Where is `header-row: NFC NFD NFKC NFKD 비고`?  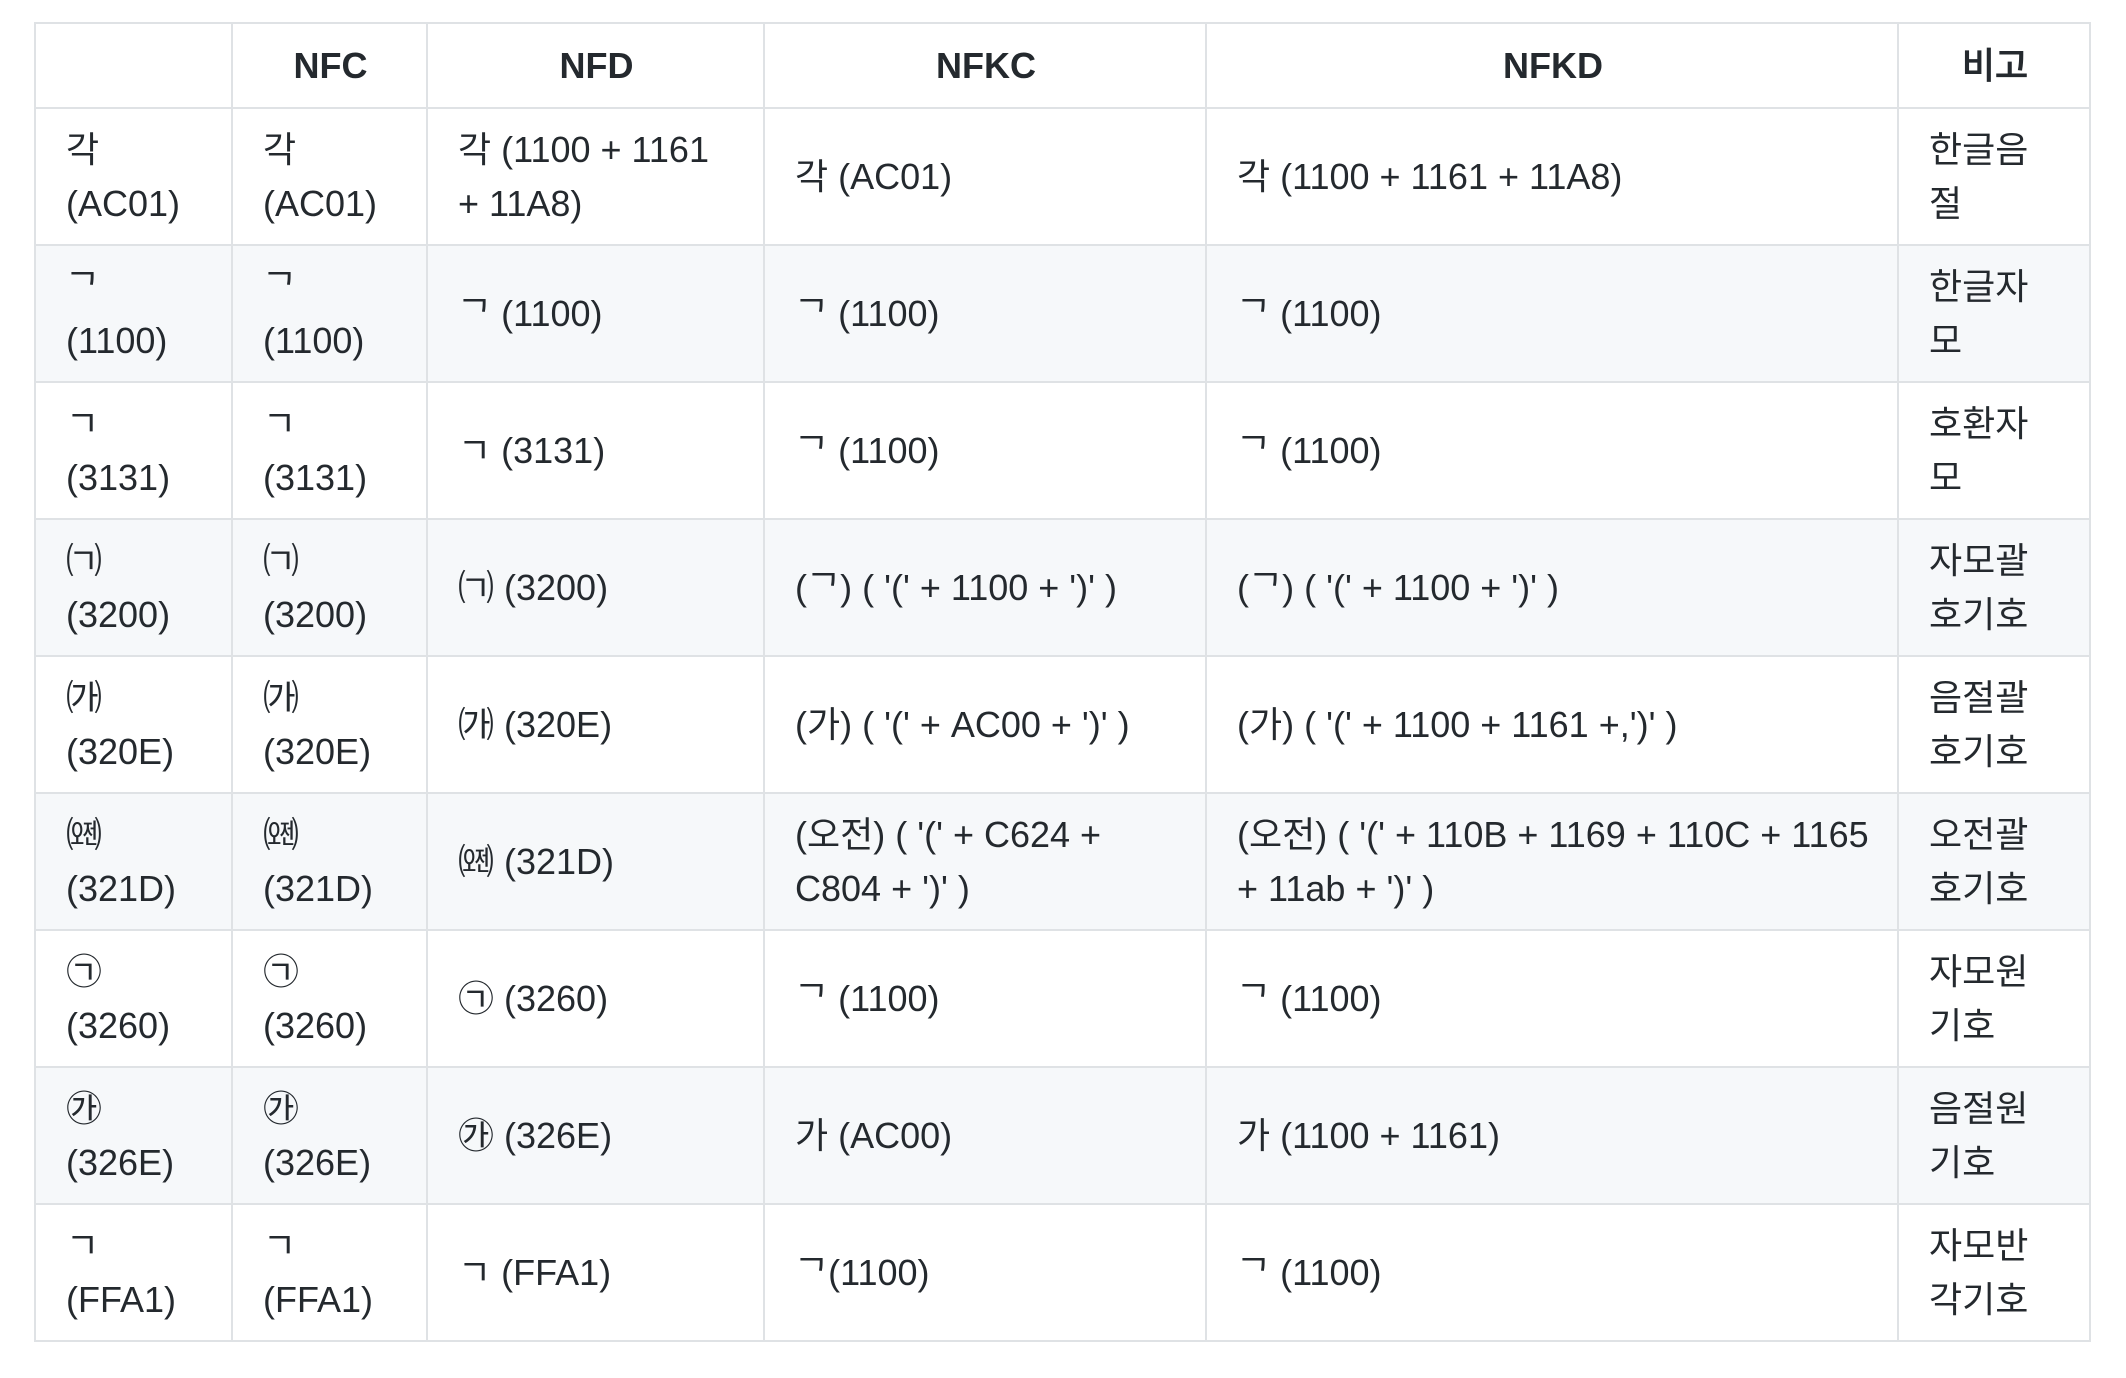
header-row: NFC NFD NFKC NFKD 비고 is located at coordinates (1062, 65).